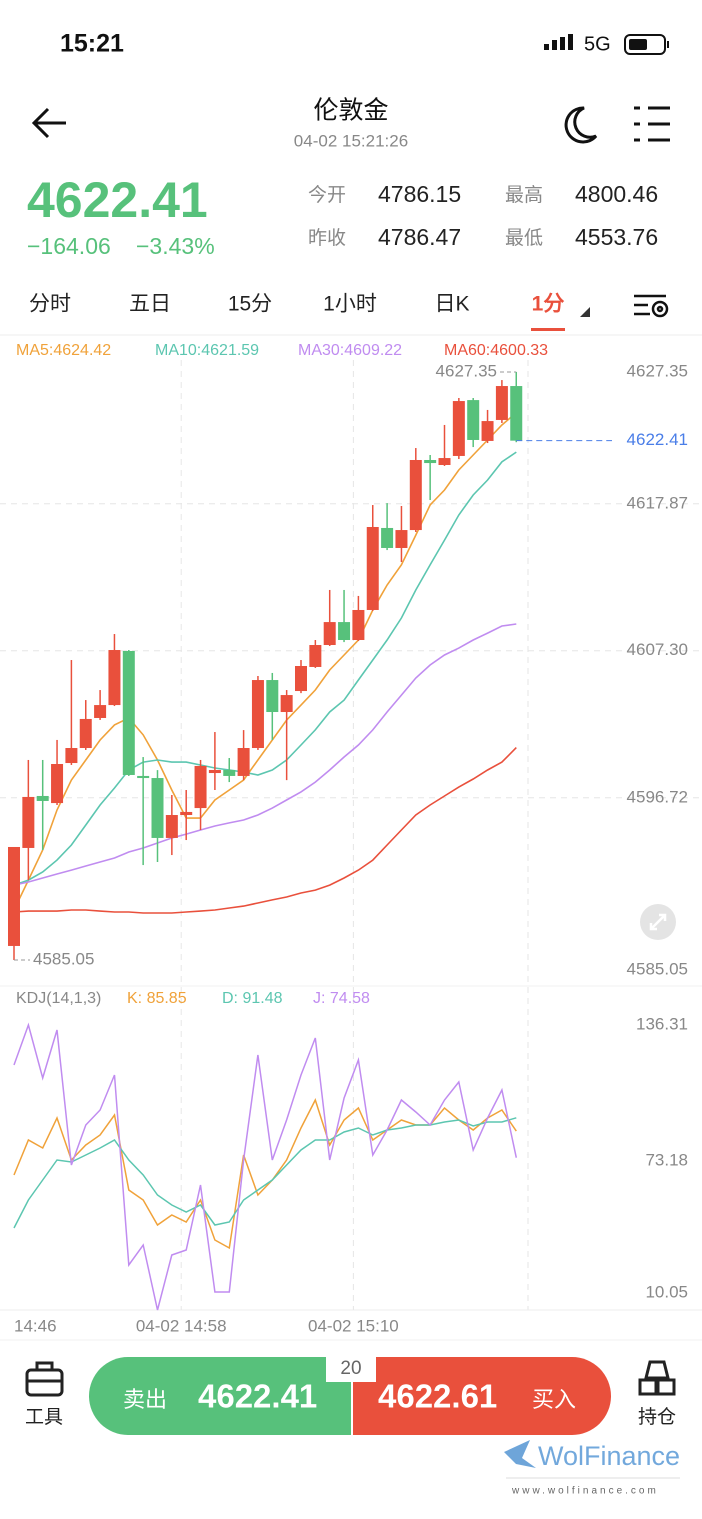 The image size is (702, 1519). I want to click on y-tick-label: 136.31, so click(662, 1023).